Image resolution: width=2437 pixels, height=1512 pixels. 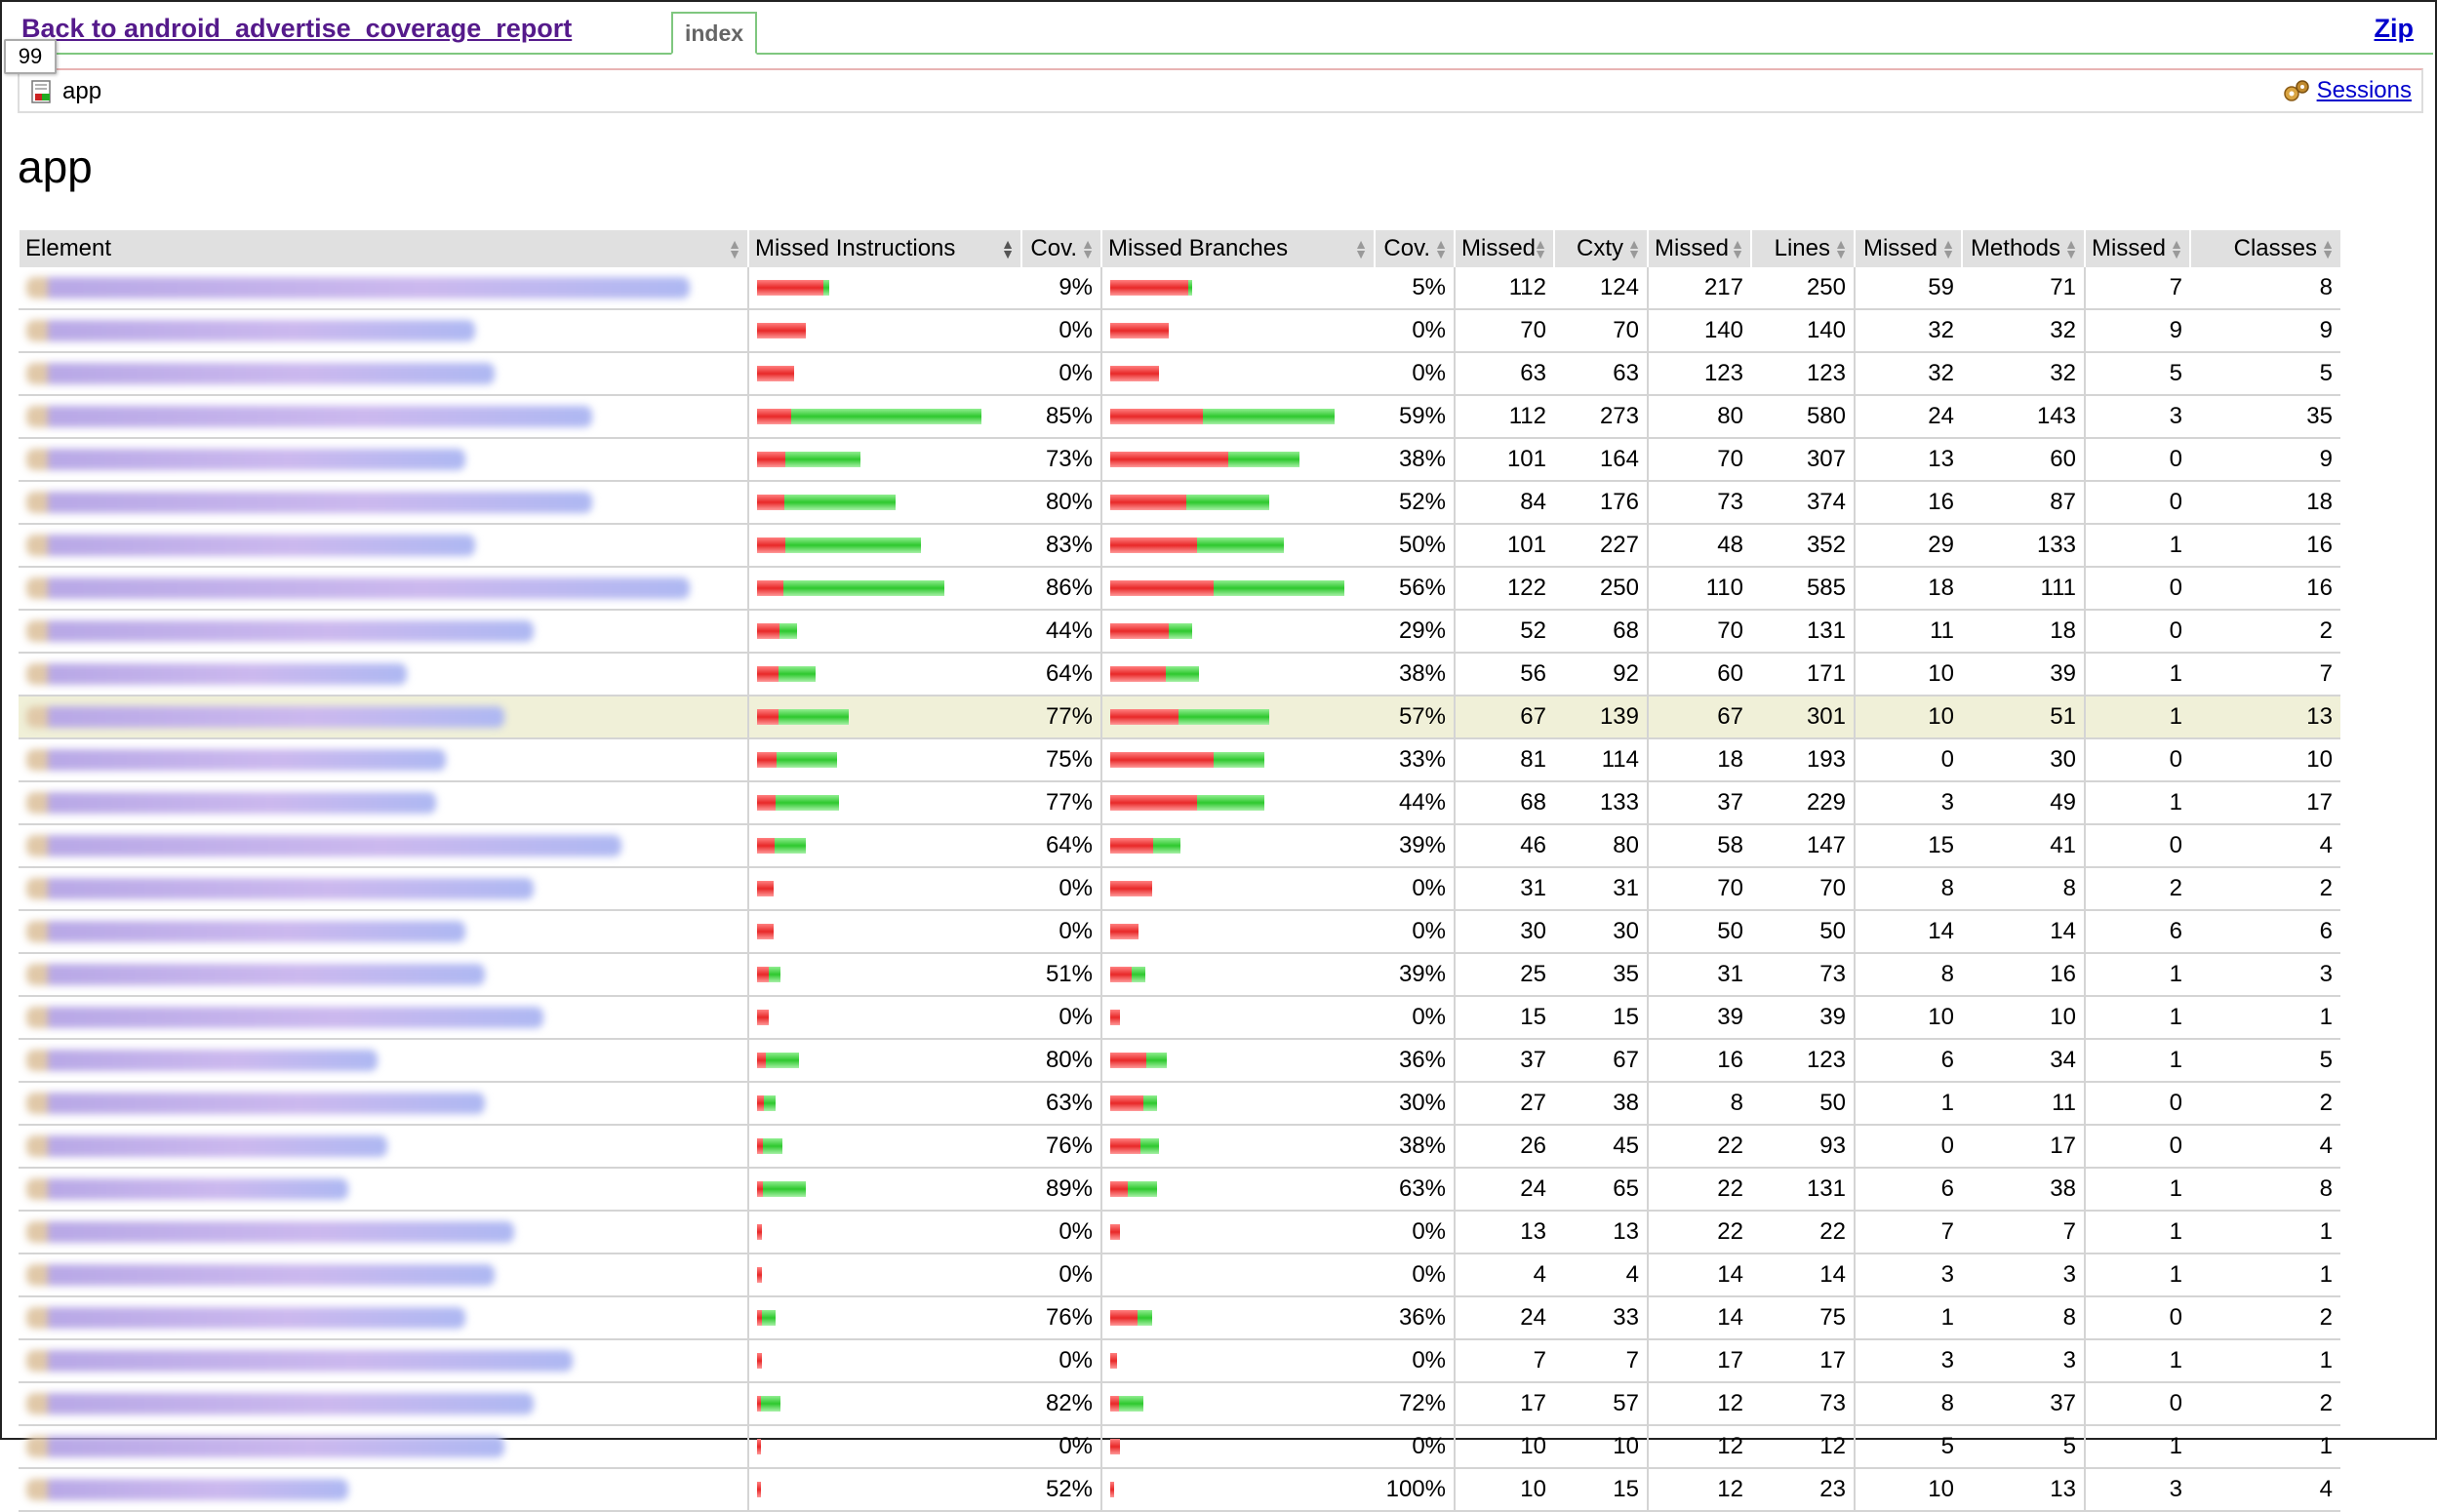 What do you see at coordinates (1504, 1232) in the screenshot?
I see `missed-cxty-cell: 13` at bounding box center [1504, 1232].